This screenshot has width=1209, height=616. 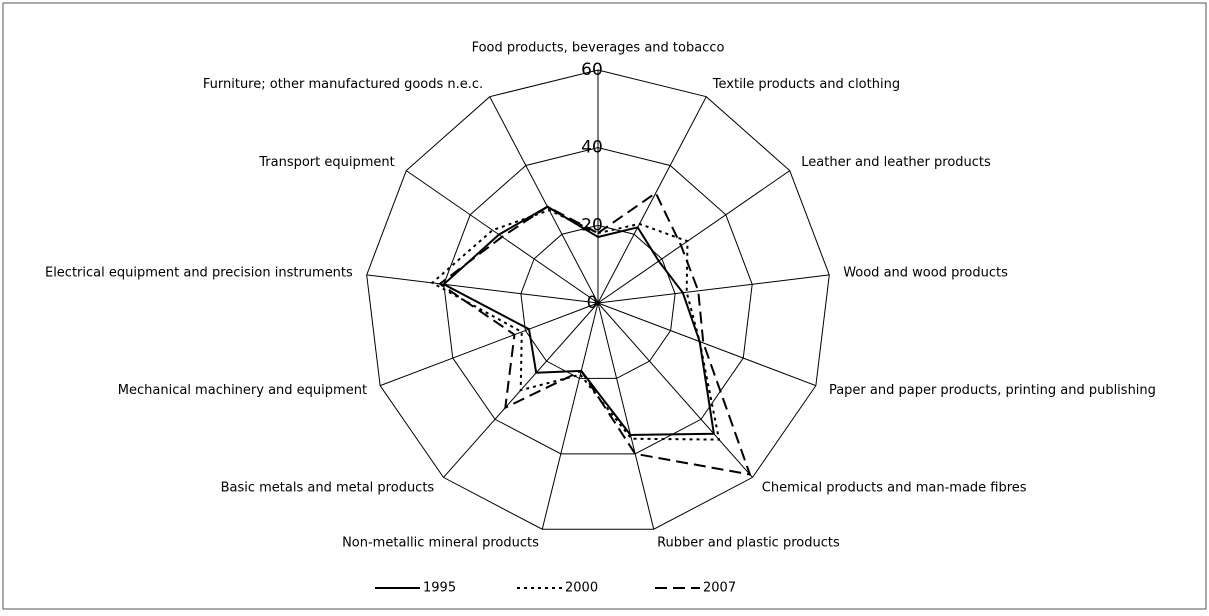 I want to click on category-label: Mechanical machinery and equipment, so click(x=242, y=390).